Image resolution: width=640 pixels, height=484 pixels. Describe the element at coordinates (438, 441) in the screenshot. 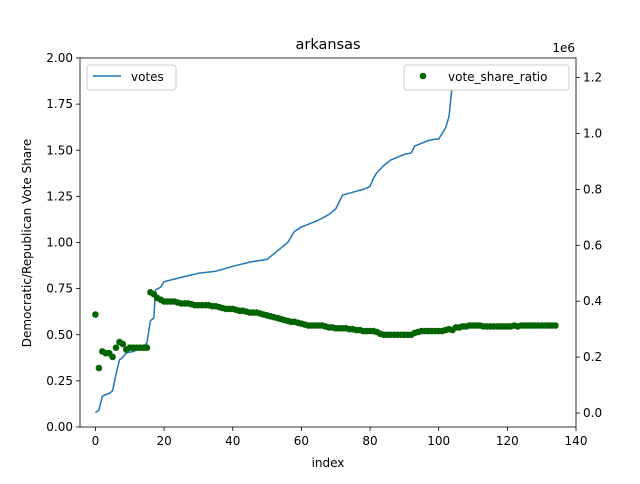

I see `x-tick-label: 100` at that location.